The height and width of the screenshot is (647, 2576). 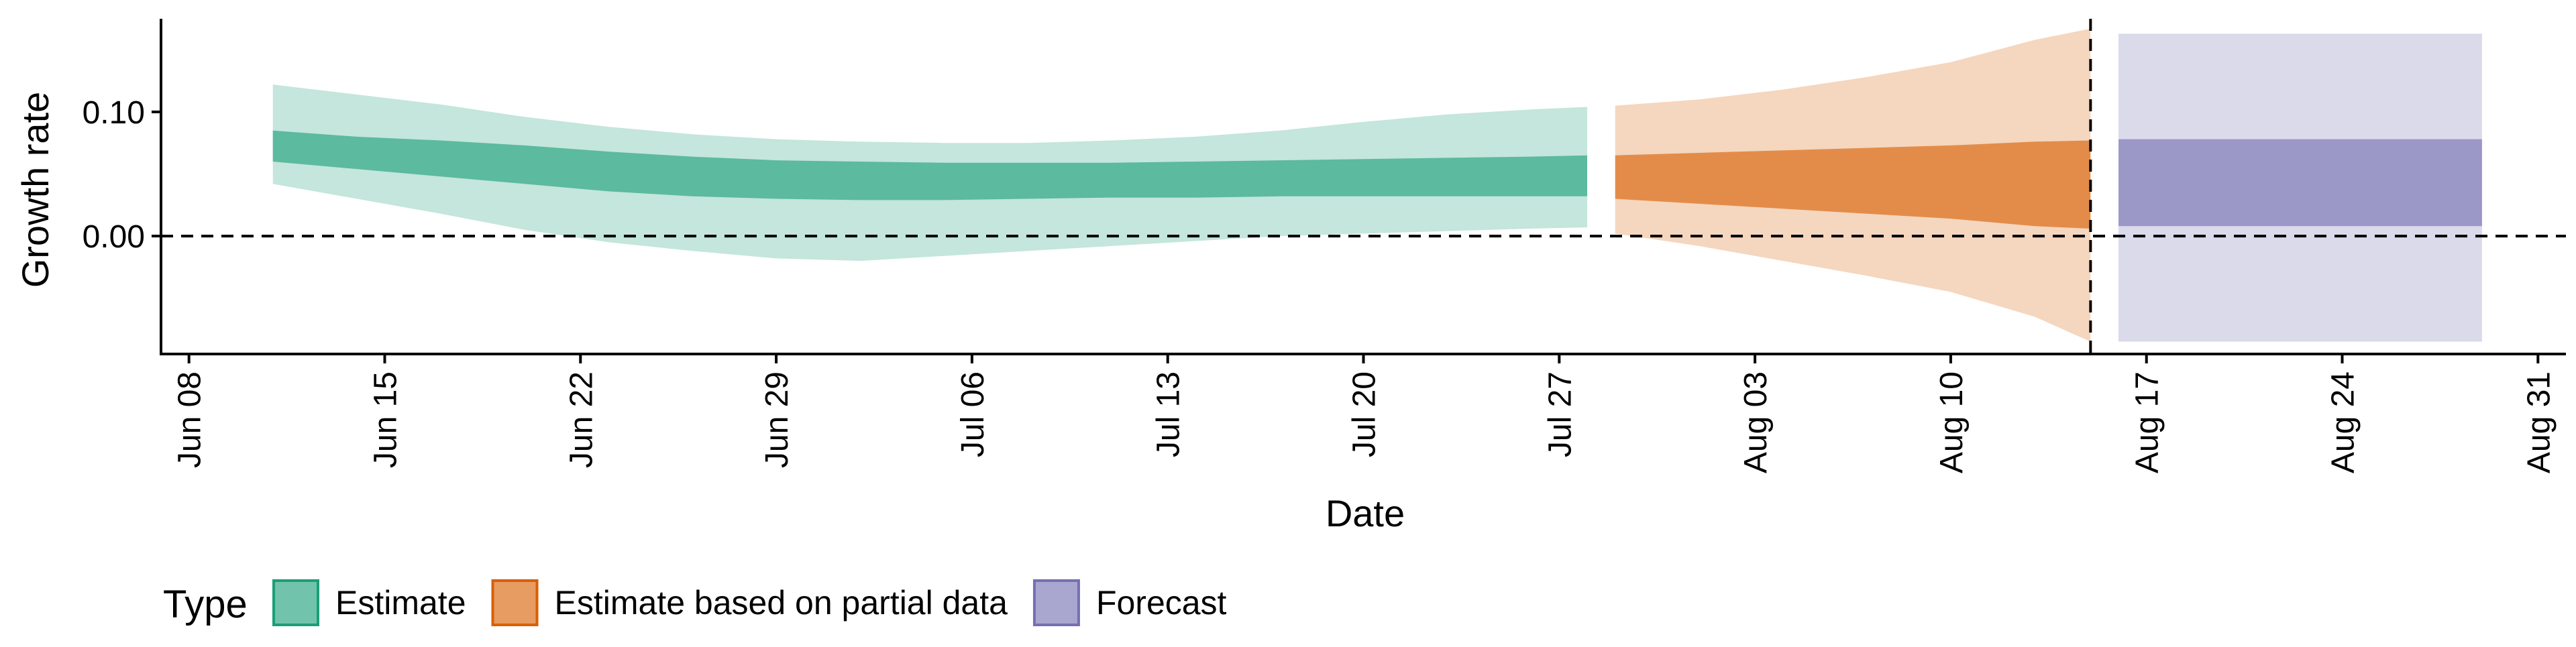 What do you see at coordinates (122, 175) in the screenshot?
I see `y-ticks: 0.10 0.00` at bounding box center [122, 175].